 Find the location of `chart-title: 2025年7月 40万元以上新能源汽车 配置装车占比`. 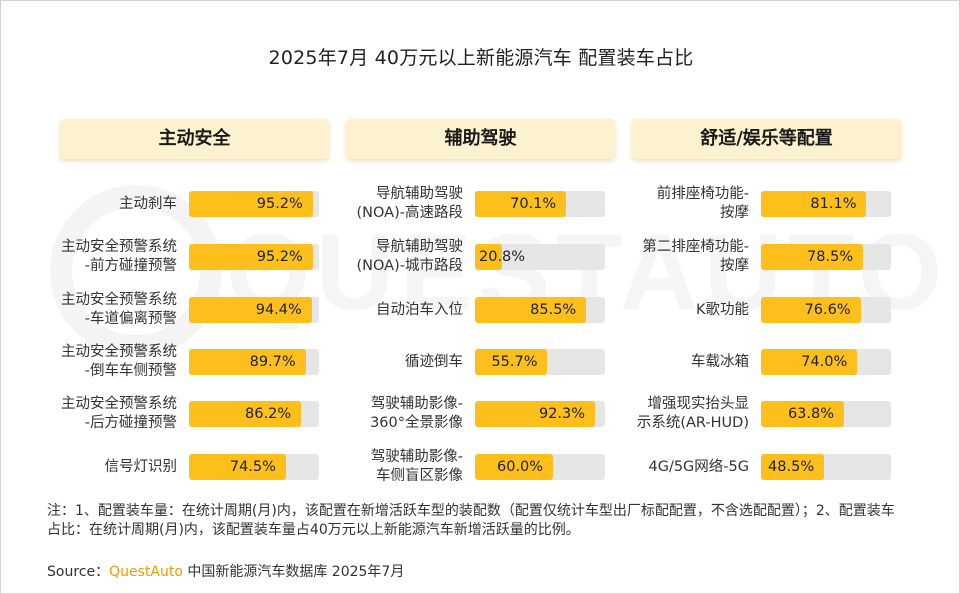

chart-title: 2025年7月 40万元以上新能源汽车 配置装车占比 is located at coordinates (481, 58).